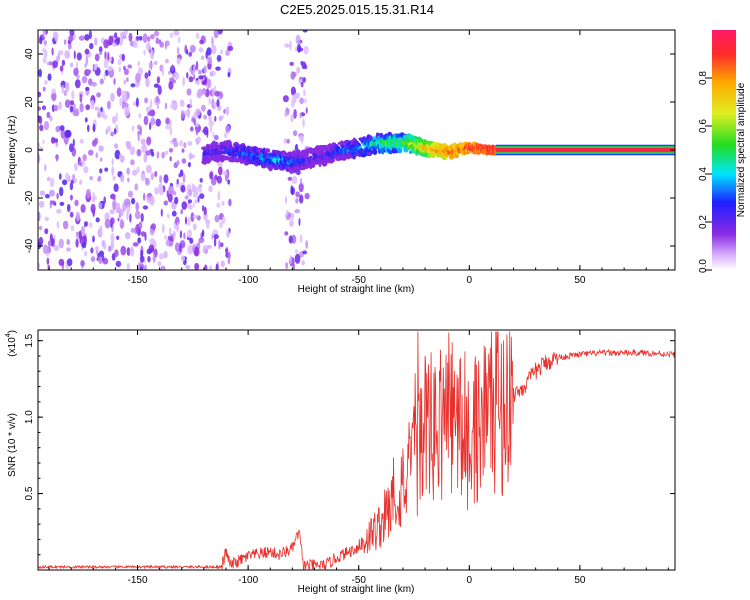 The height and width of the screenshot is (600, 750). What do you see at coordinates (703, 266) in the screenshot?
I see `colorbar-tick-label: 0.0` at bounding box center [703, 266].